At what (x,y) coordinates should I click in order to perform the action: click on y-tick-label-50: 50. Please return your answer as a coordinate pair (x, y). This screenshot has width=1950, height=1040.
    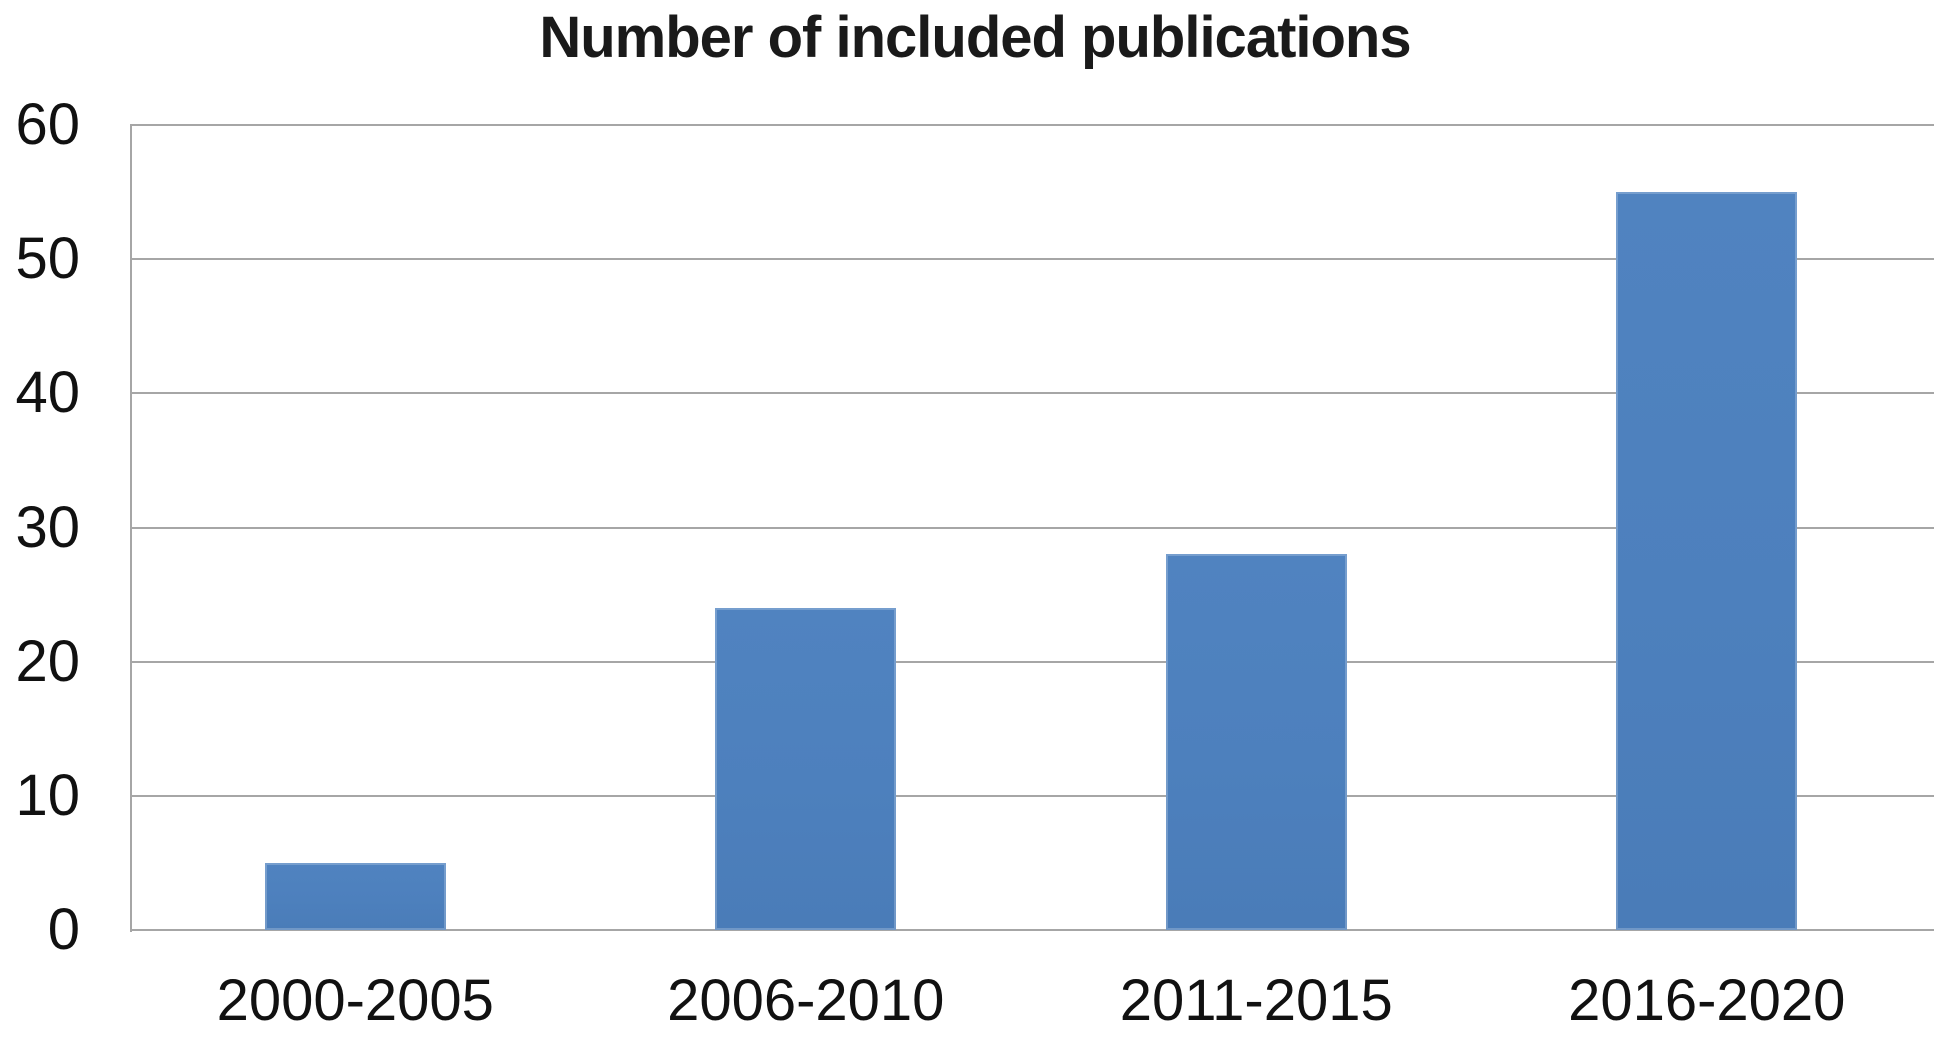
    Looking at the image, I should click on (47, 259).